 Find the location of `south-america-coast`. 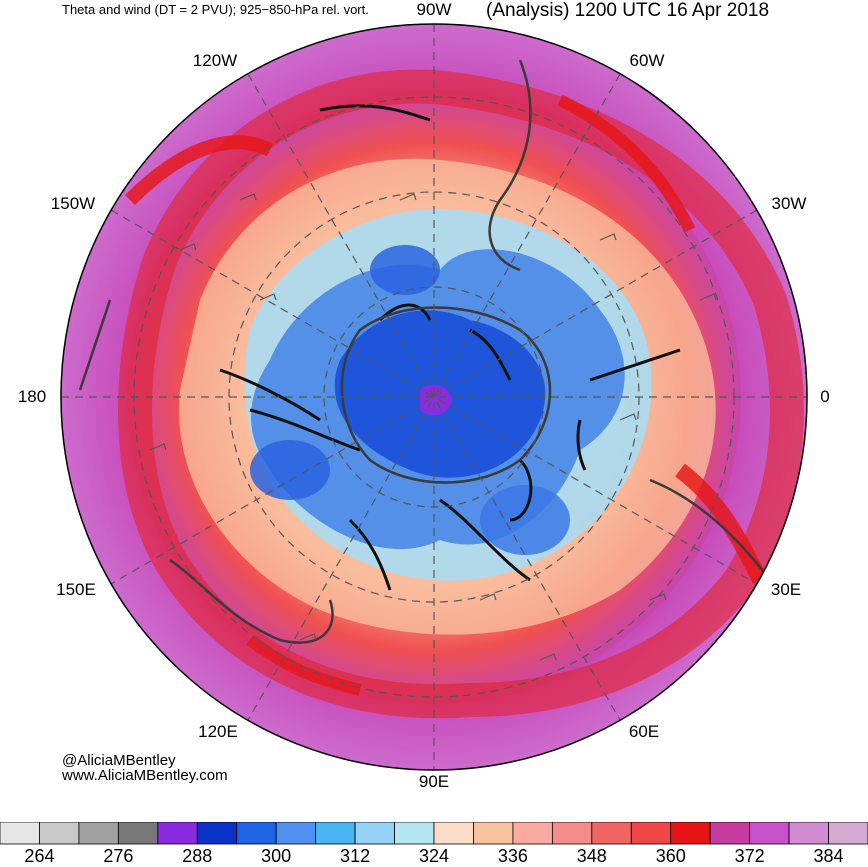

south-america-coast is located at coordinates (510, 165).